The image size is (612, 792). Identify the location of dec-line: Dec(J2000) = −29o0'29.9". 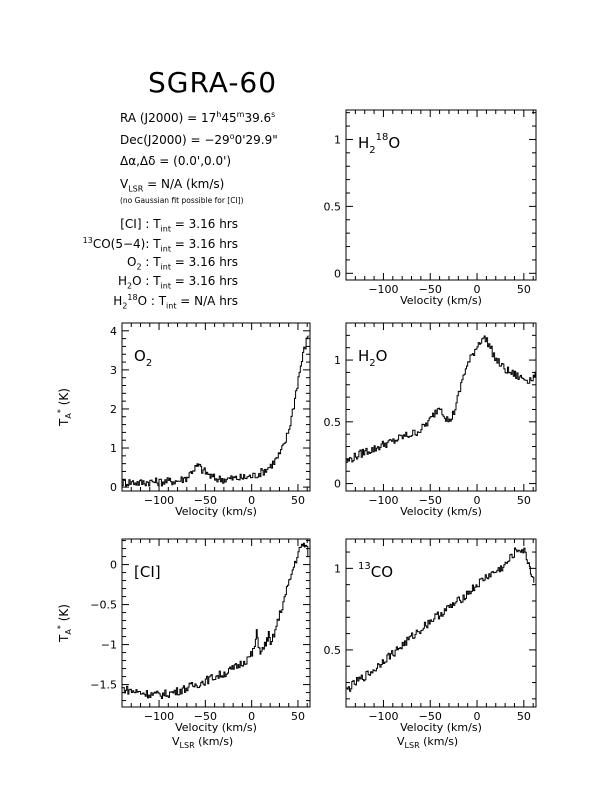
(199, 139).